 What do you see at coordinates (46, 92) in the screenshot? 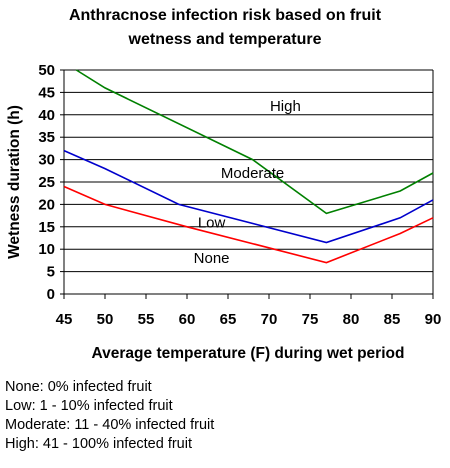
I see `y-tick-label-45: 45` at bounding box center [46, 92].